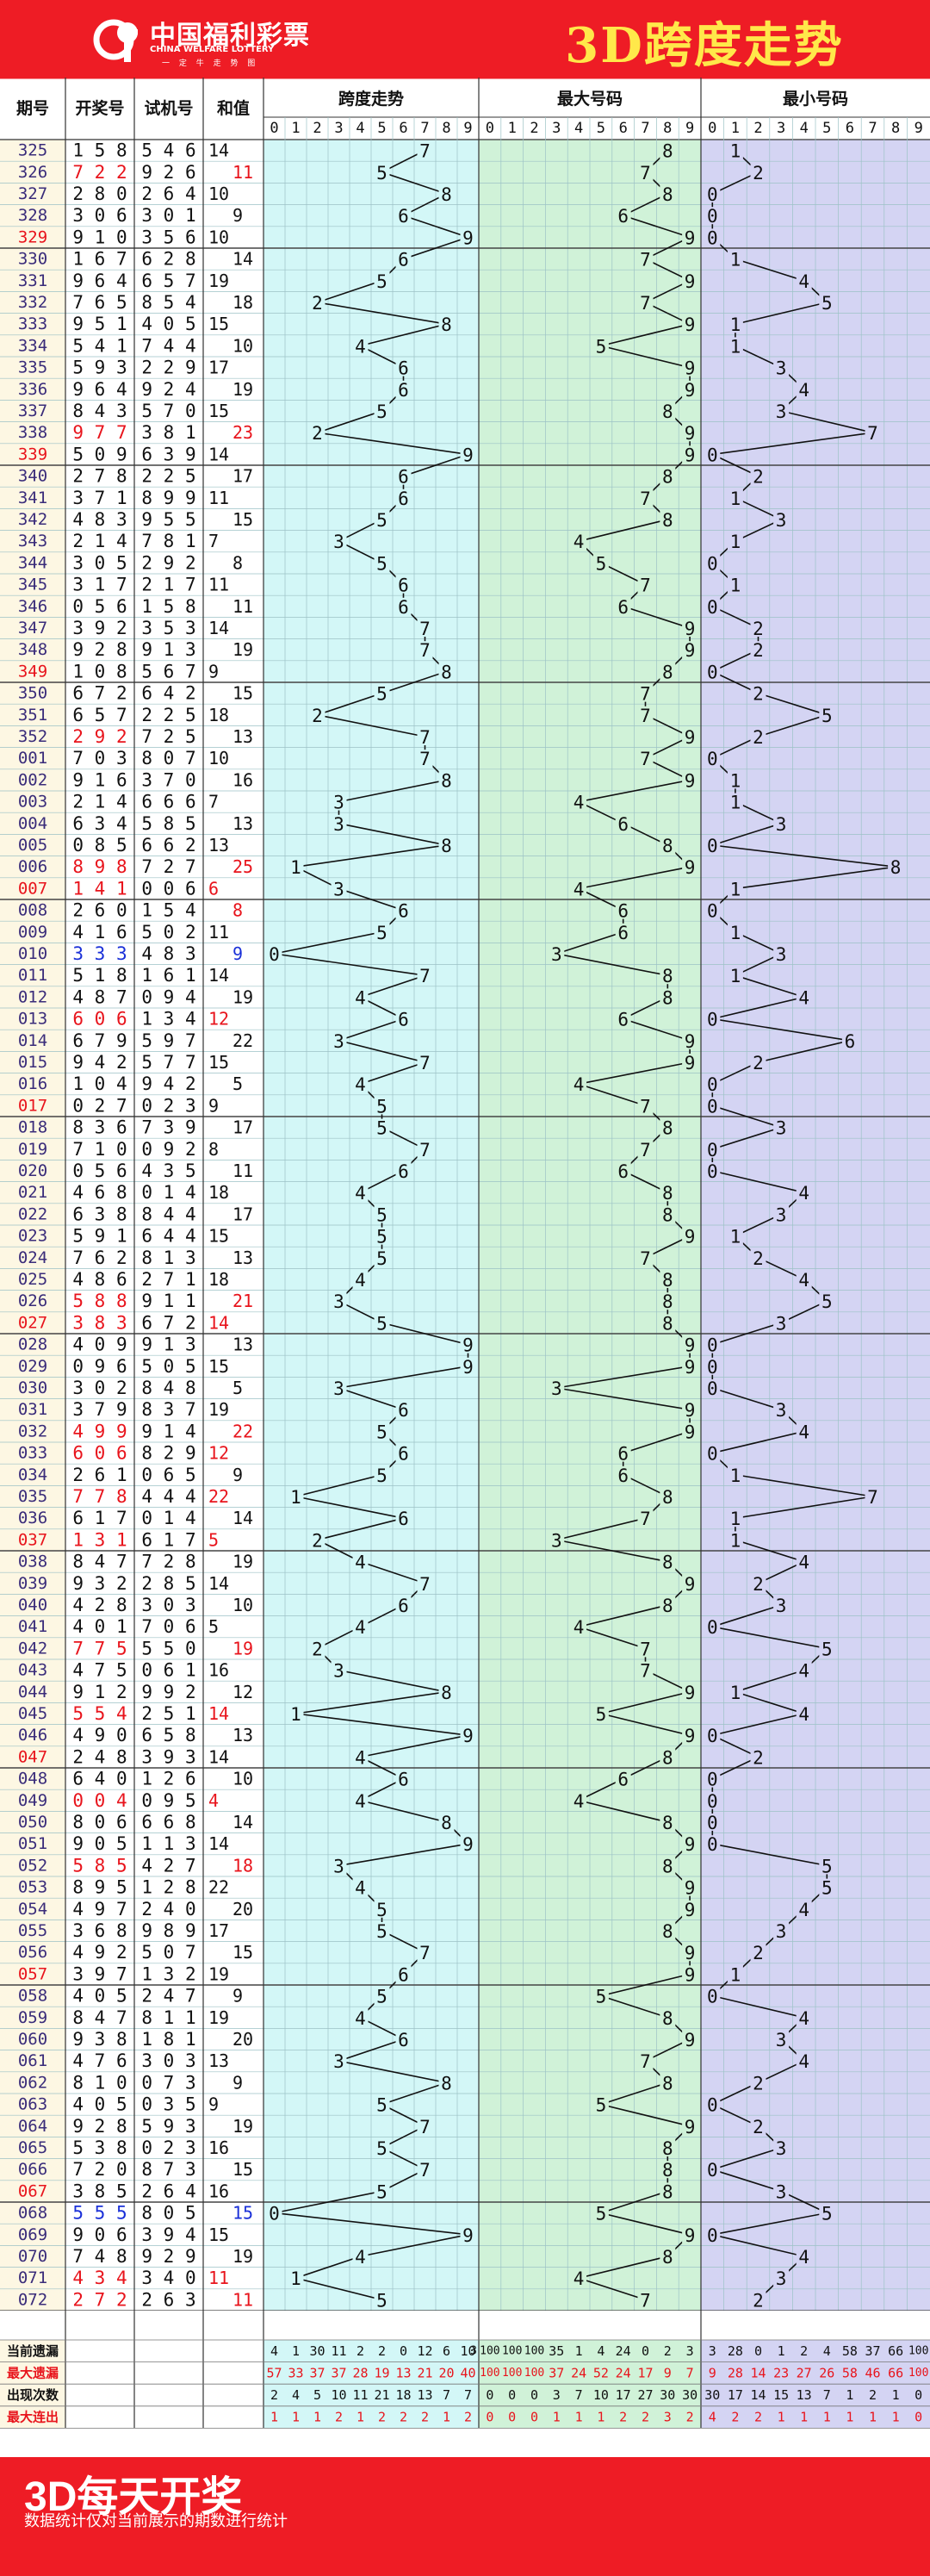 The image size is (930, 2576). I want to click on draw-number: 9 5 1, so click(100, 324).